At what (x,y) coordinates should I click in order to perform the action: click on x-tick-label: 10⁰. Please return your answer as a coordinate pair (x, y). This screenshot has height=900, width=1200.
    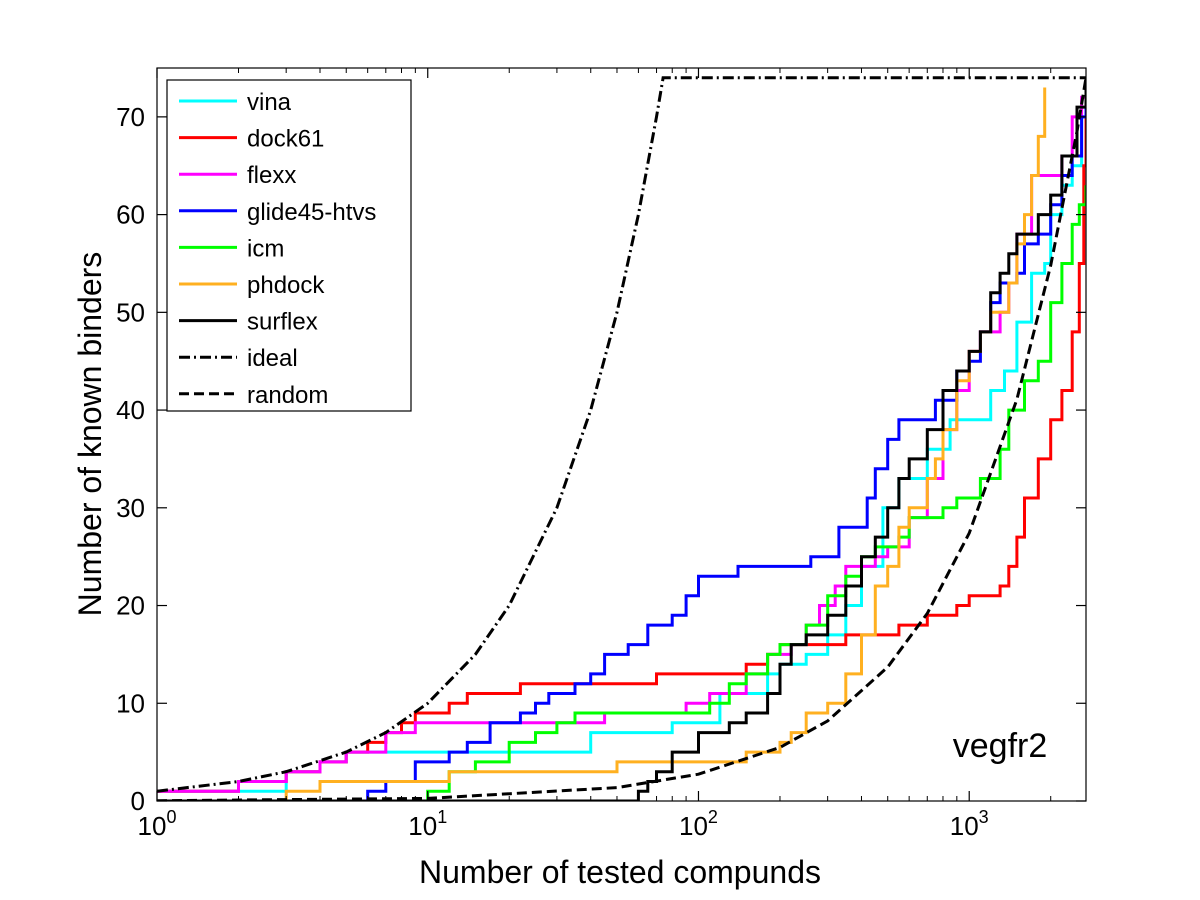
    Looking at the image, I should click on (157, 824).